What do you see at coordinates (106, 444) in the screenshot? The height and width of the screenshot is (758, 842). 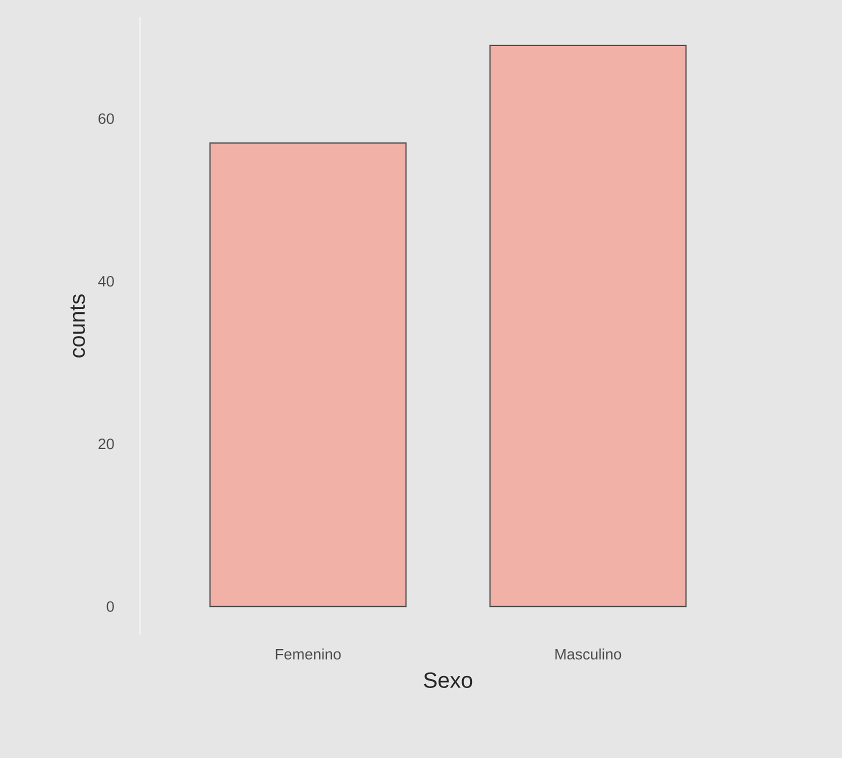 I see `y-tick-label: 20` at bounding box center [106, 444].